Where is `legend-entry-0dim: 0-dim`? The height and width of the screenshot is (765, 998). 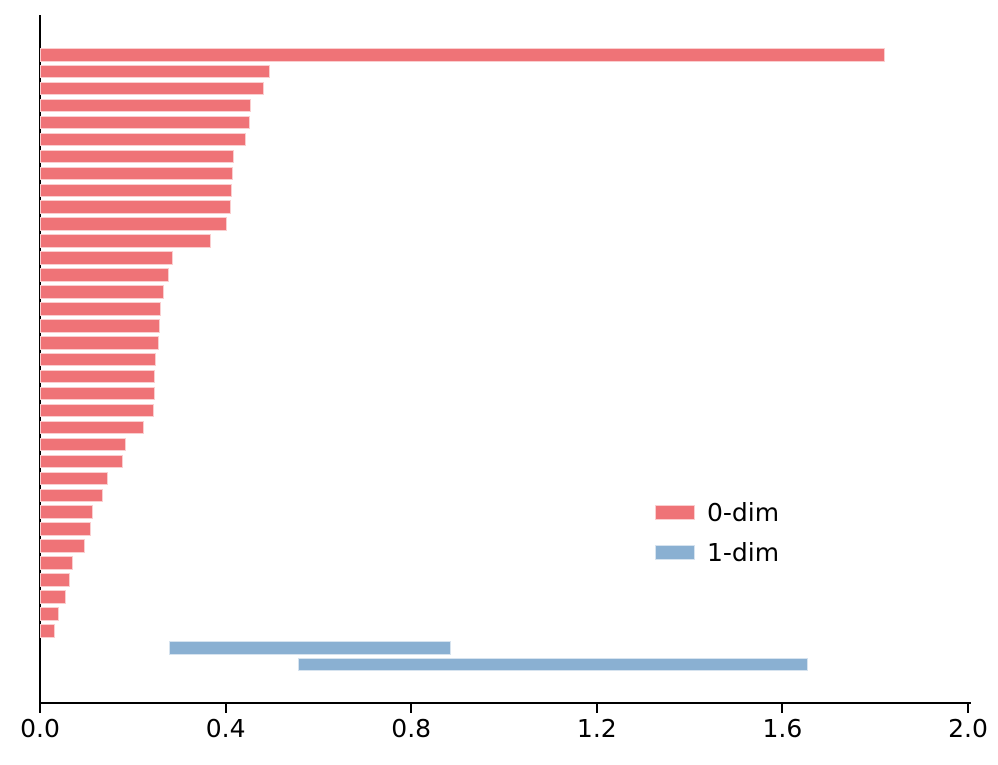
legend-entry-0dim: 0-dim is located at coordinates (717, 512).